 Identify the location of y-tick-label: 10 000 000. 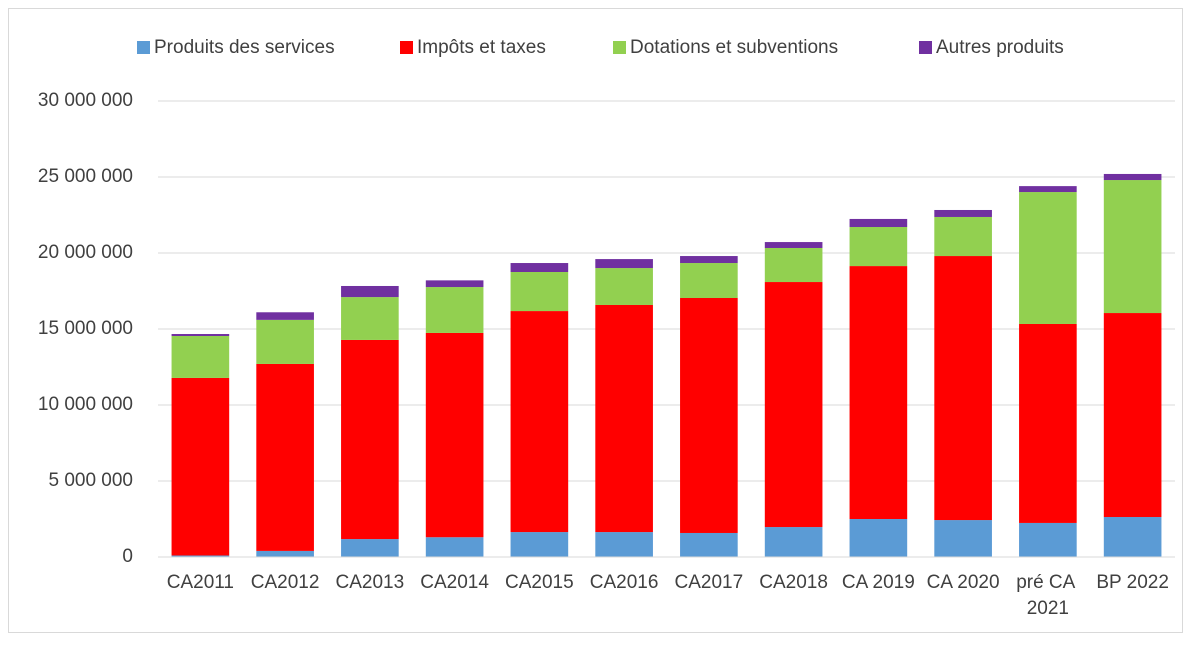
(85, 404).